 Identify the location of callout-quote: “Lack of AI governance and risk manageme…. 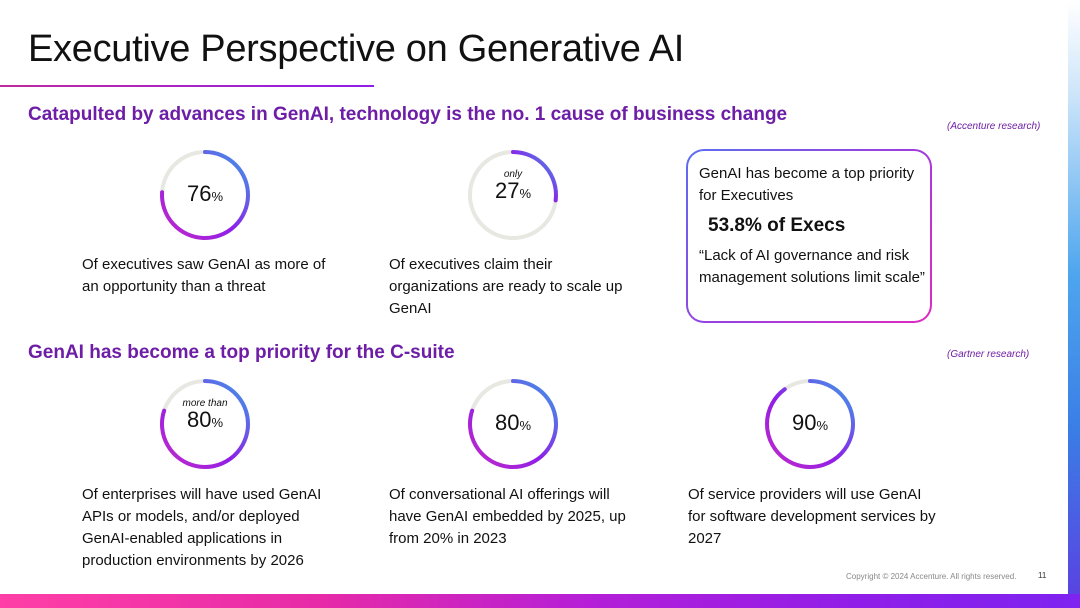
(812, 266).